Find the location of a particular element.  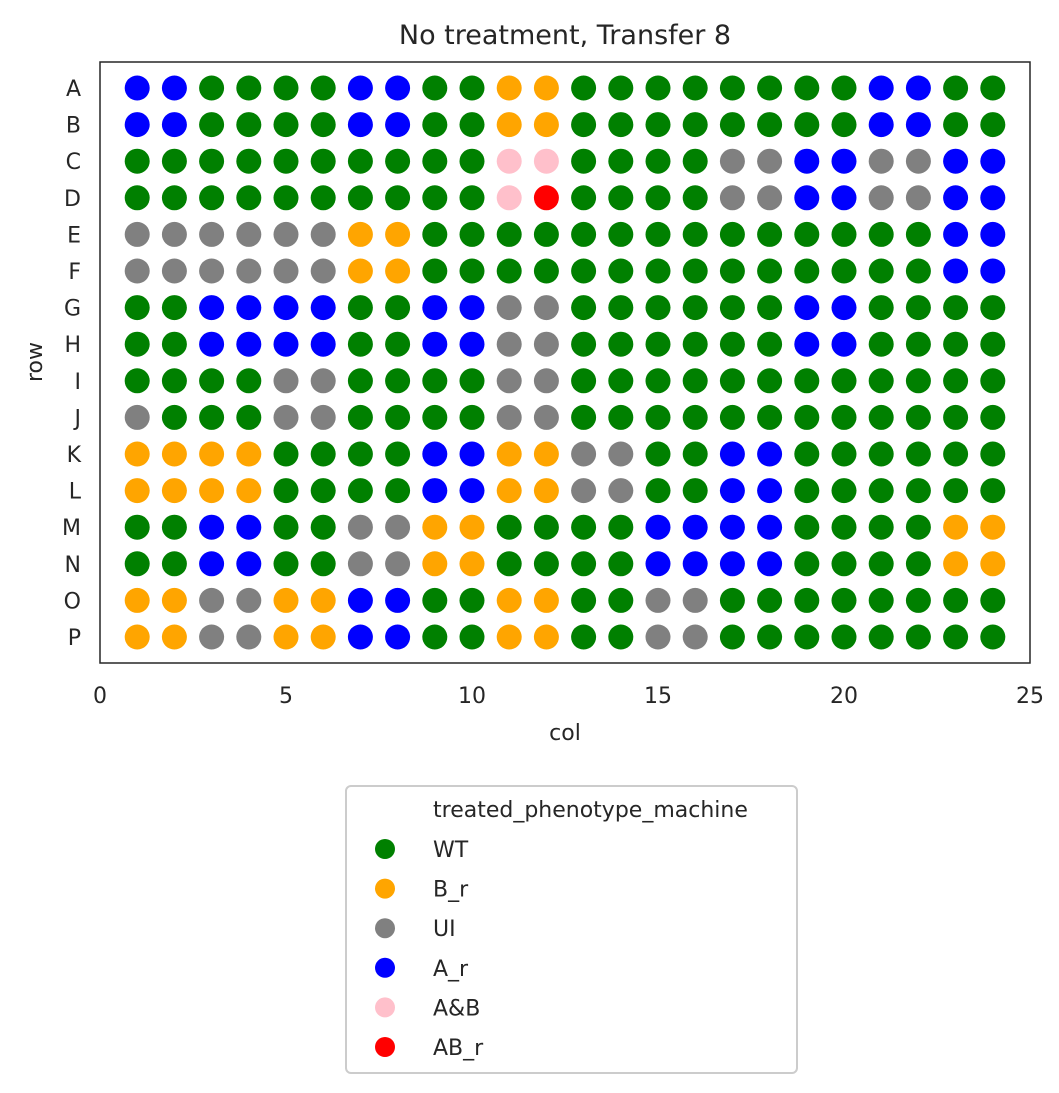

well-F16 is located at coordinates (695, 271).